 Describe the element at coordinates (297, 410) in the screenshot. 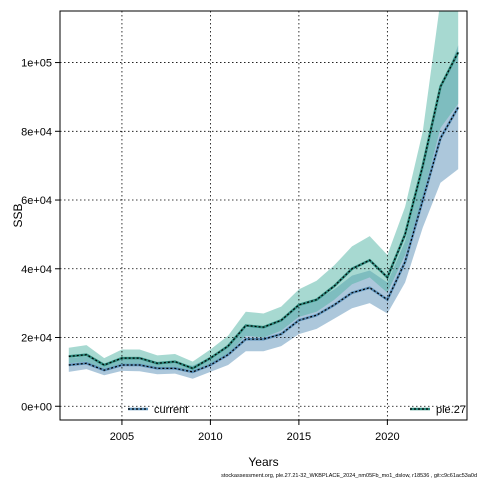

I see `legend: current ple.27` at that location.